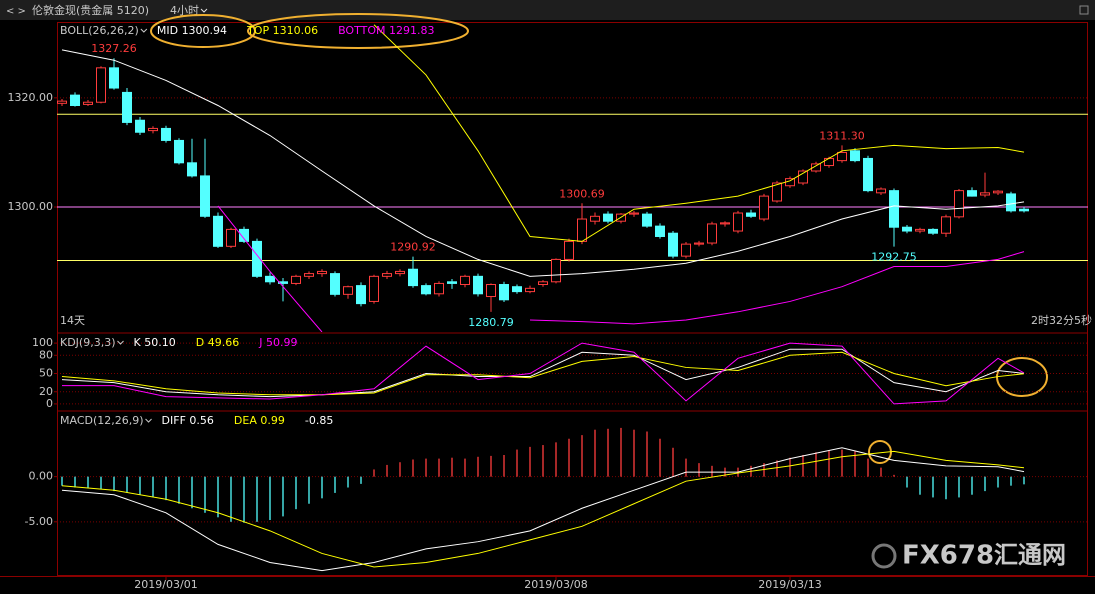  I want to click on y-tick-label: 80, so click(46, 354).